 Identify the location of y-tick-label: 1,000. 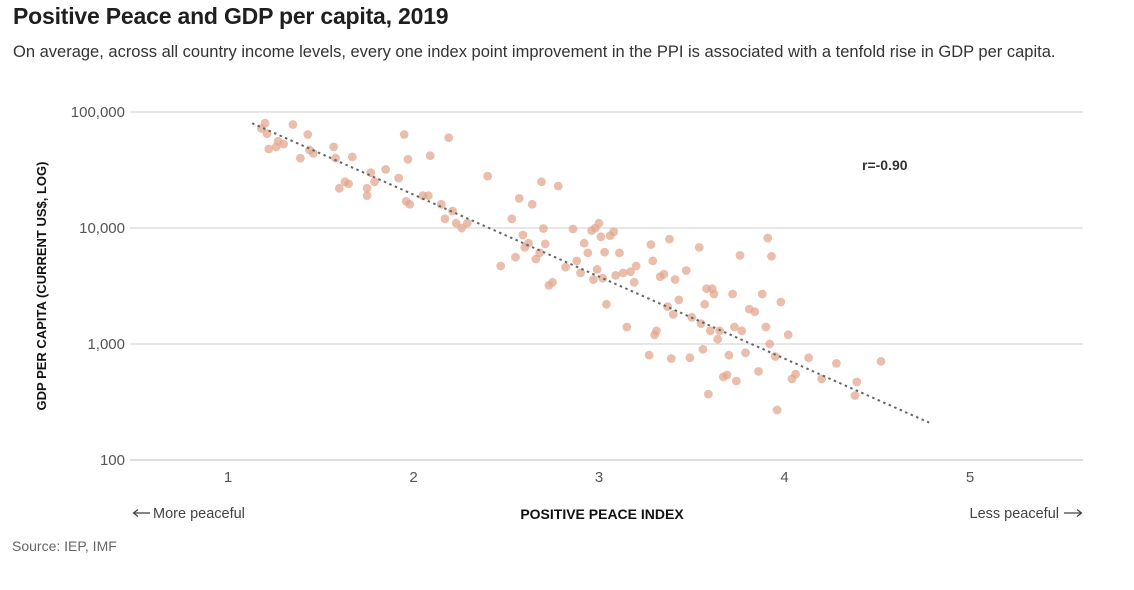
(106, 344).